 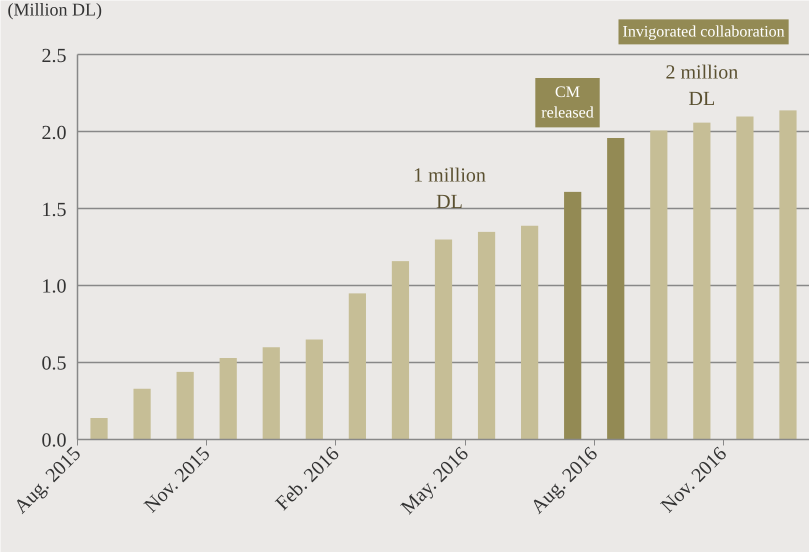 What do you see at coordinates (449, 188) in the screenshot?
I see `annotation: 1 million DL` at bounding box center [449, 188].